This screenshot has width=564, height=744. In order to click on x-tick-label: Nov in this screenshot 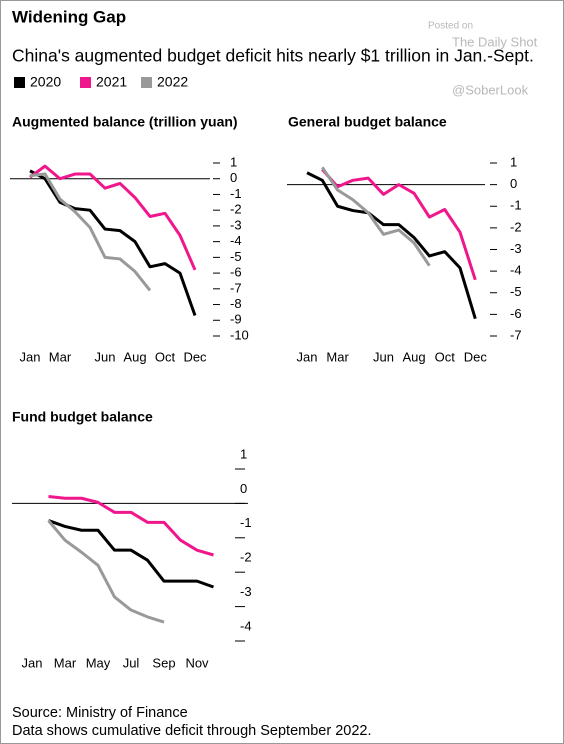, I will do `click(197, 662)`.